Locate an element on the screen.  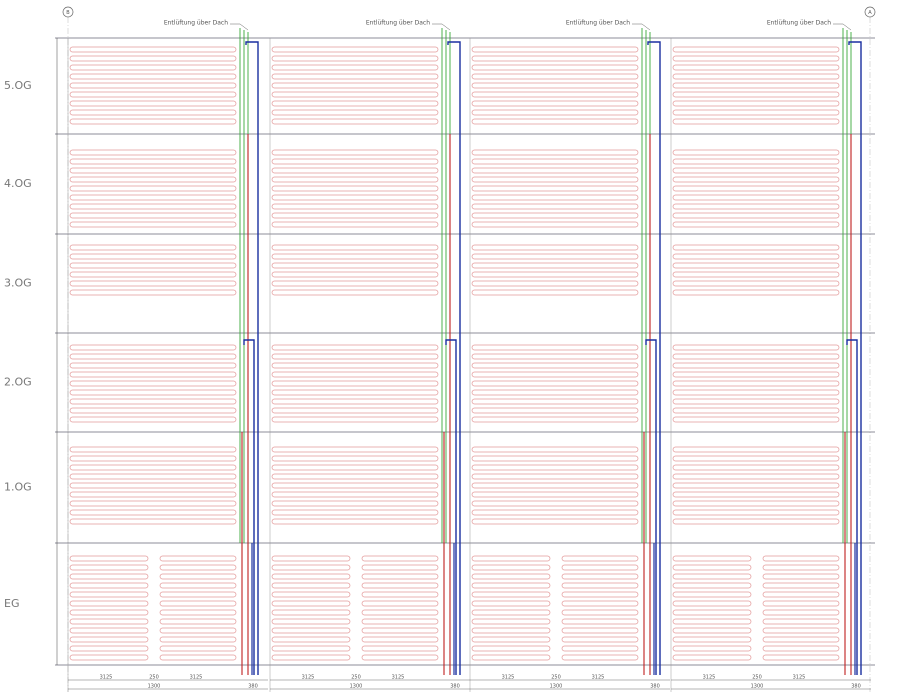
floor-label: 1.OG is located at coordinates (18, 487).